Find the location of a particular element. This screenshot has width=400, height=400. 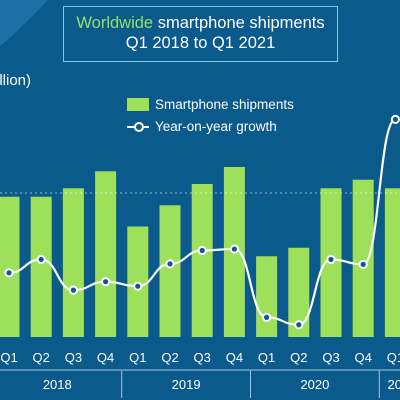

chart-subtitle: Q1 2018 to Q1 2021 is located at coordinates (200, 43).